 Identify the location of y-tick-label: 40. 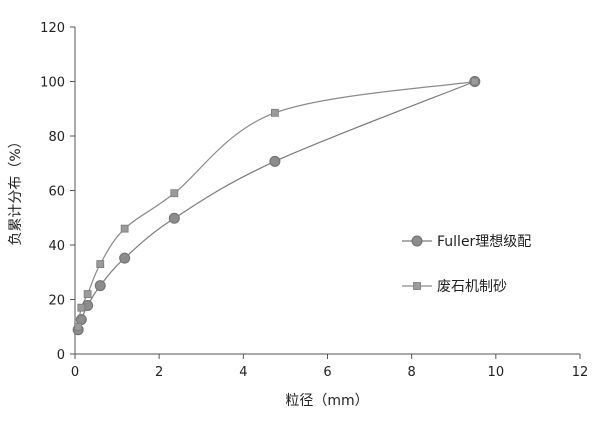
(56, 246).